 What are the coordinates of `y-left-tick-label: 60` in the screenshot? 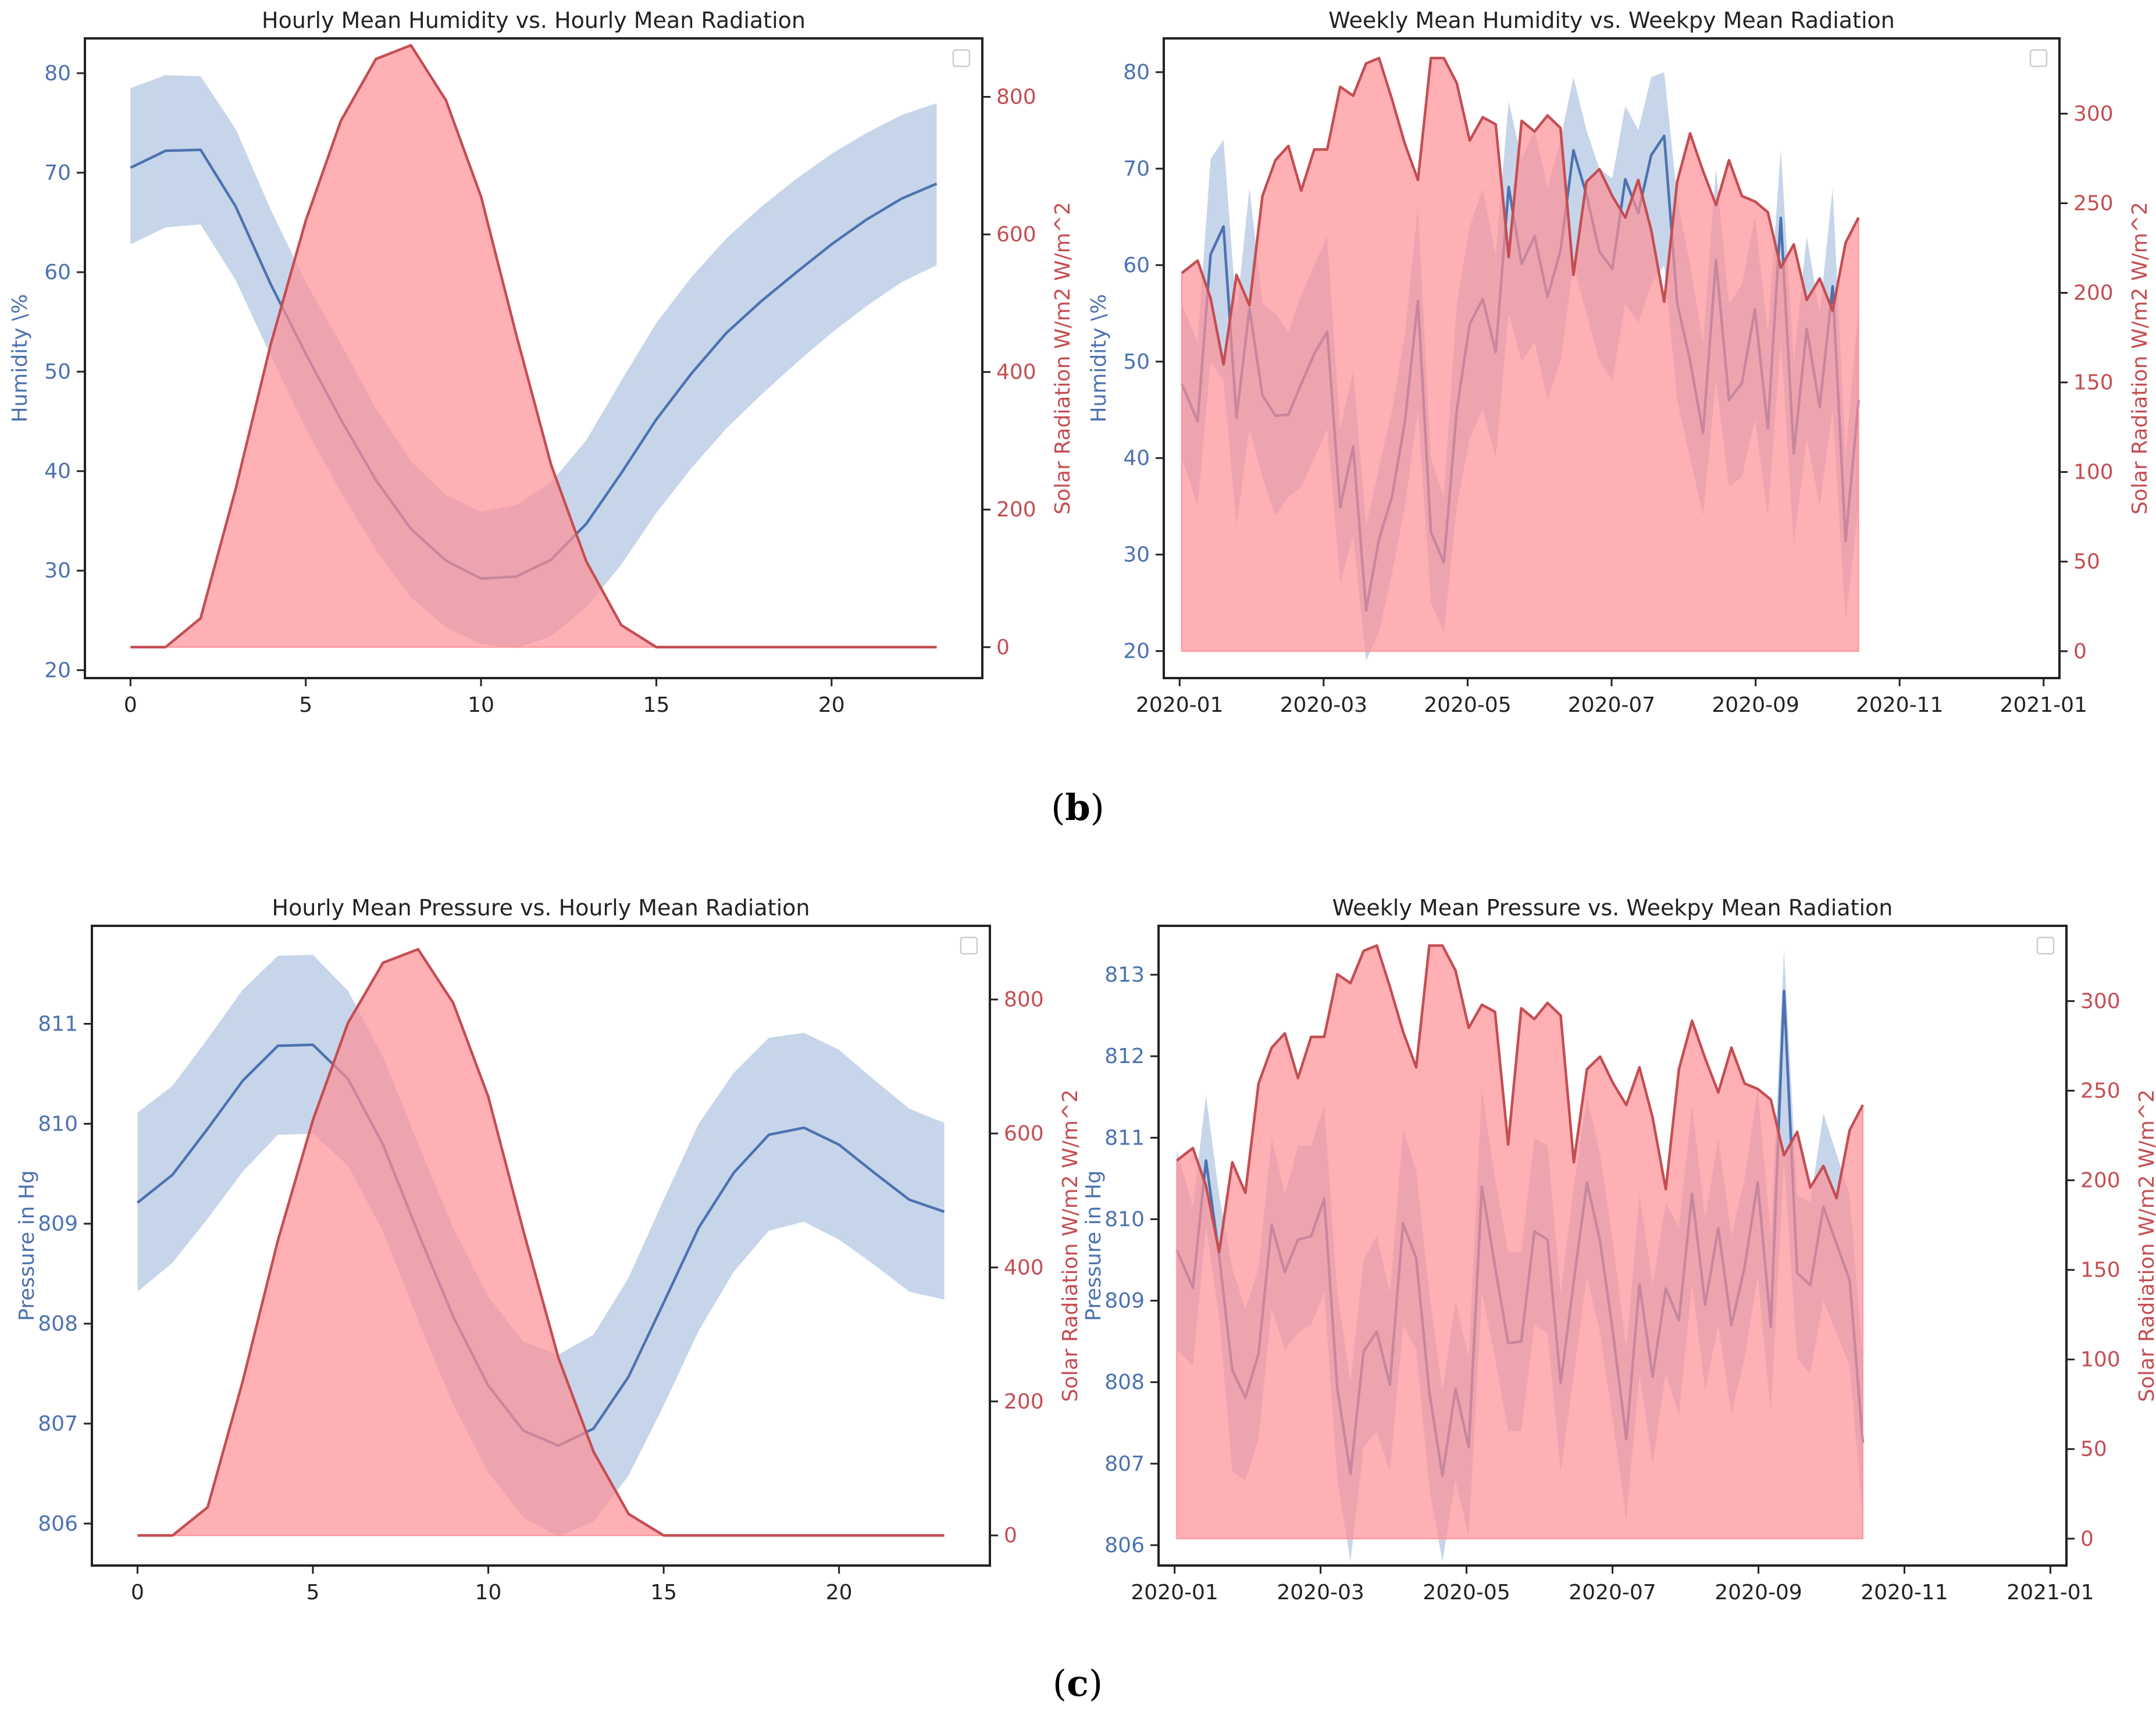 It's located at (1136, 265).